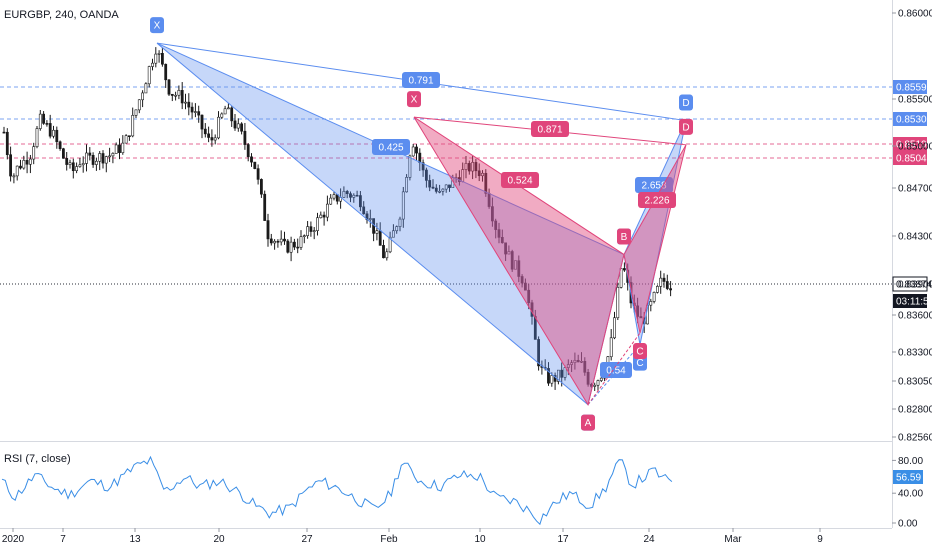 The image size is (932, 555). What do you see at coordinates (412, 536) in the screenshot?
I see `time-axis: 2020 7 13 20 27 Feb 10 17 24 Mar 9` at bounding box center [412, 536].